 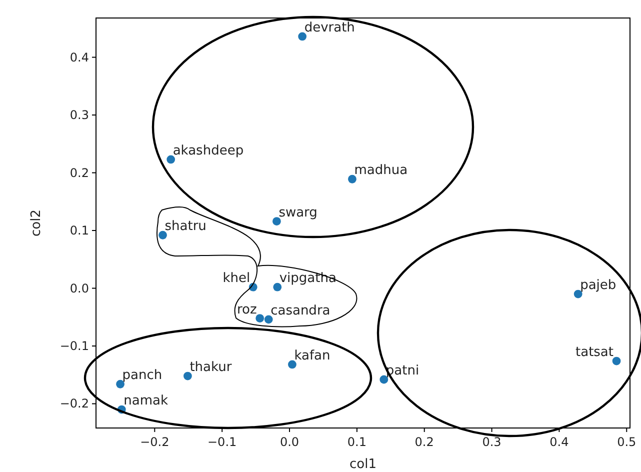 I want to click on x-tick-label: 0.1, so click(x=356, y=442).